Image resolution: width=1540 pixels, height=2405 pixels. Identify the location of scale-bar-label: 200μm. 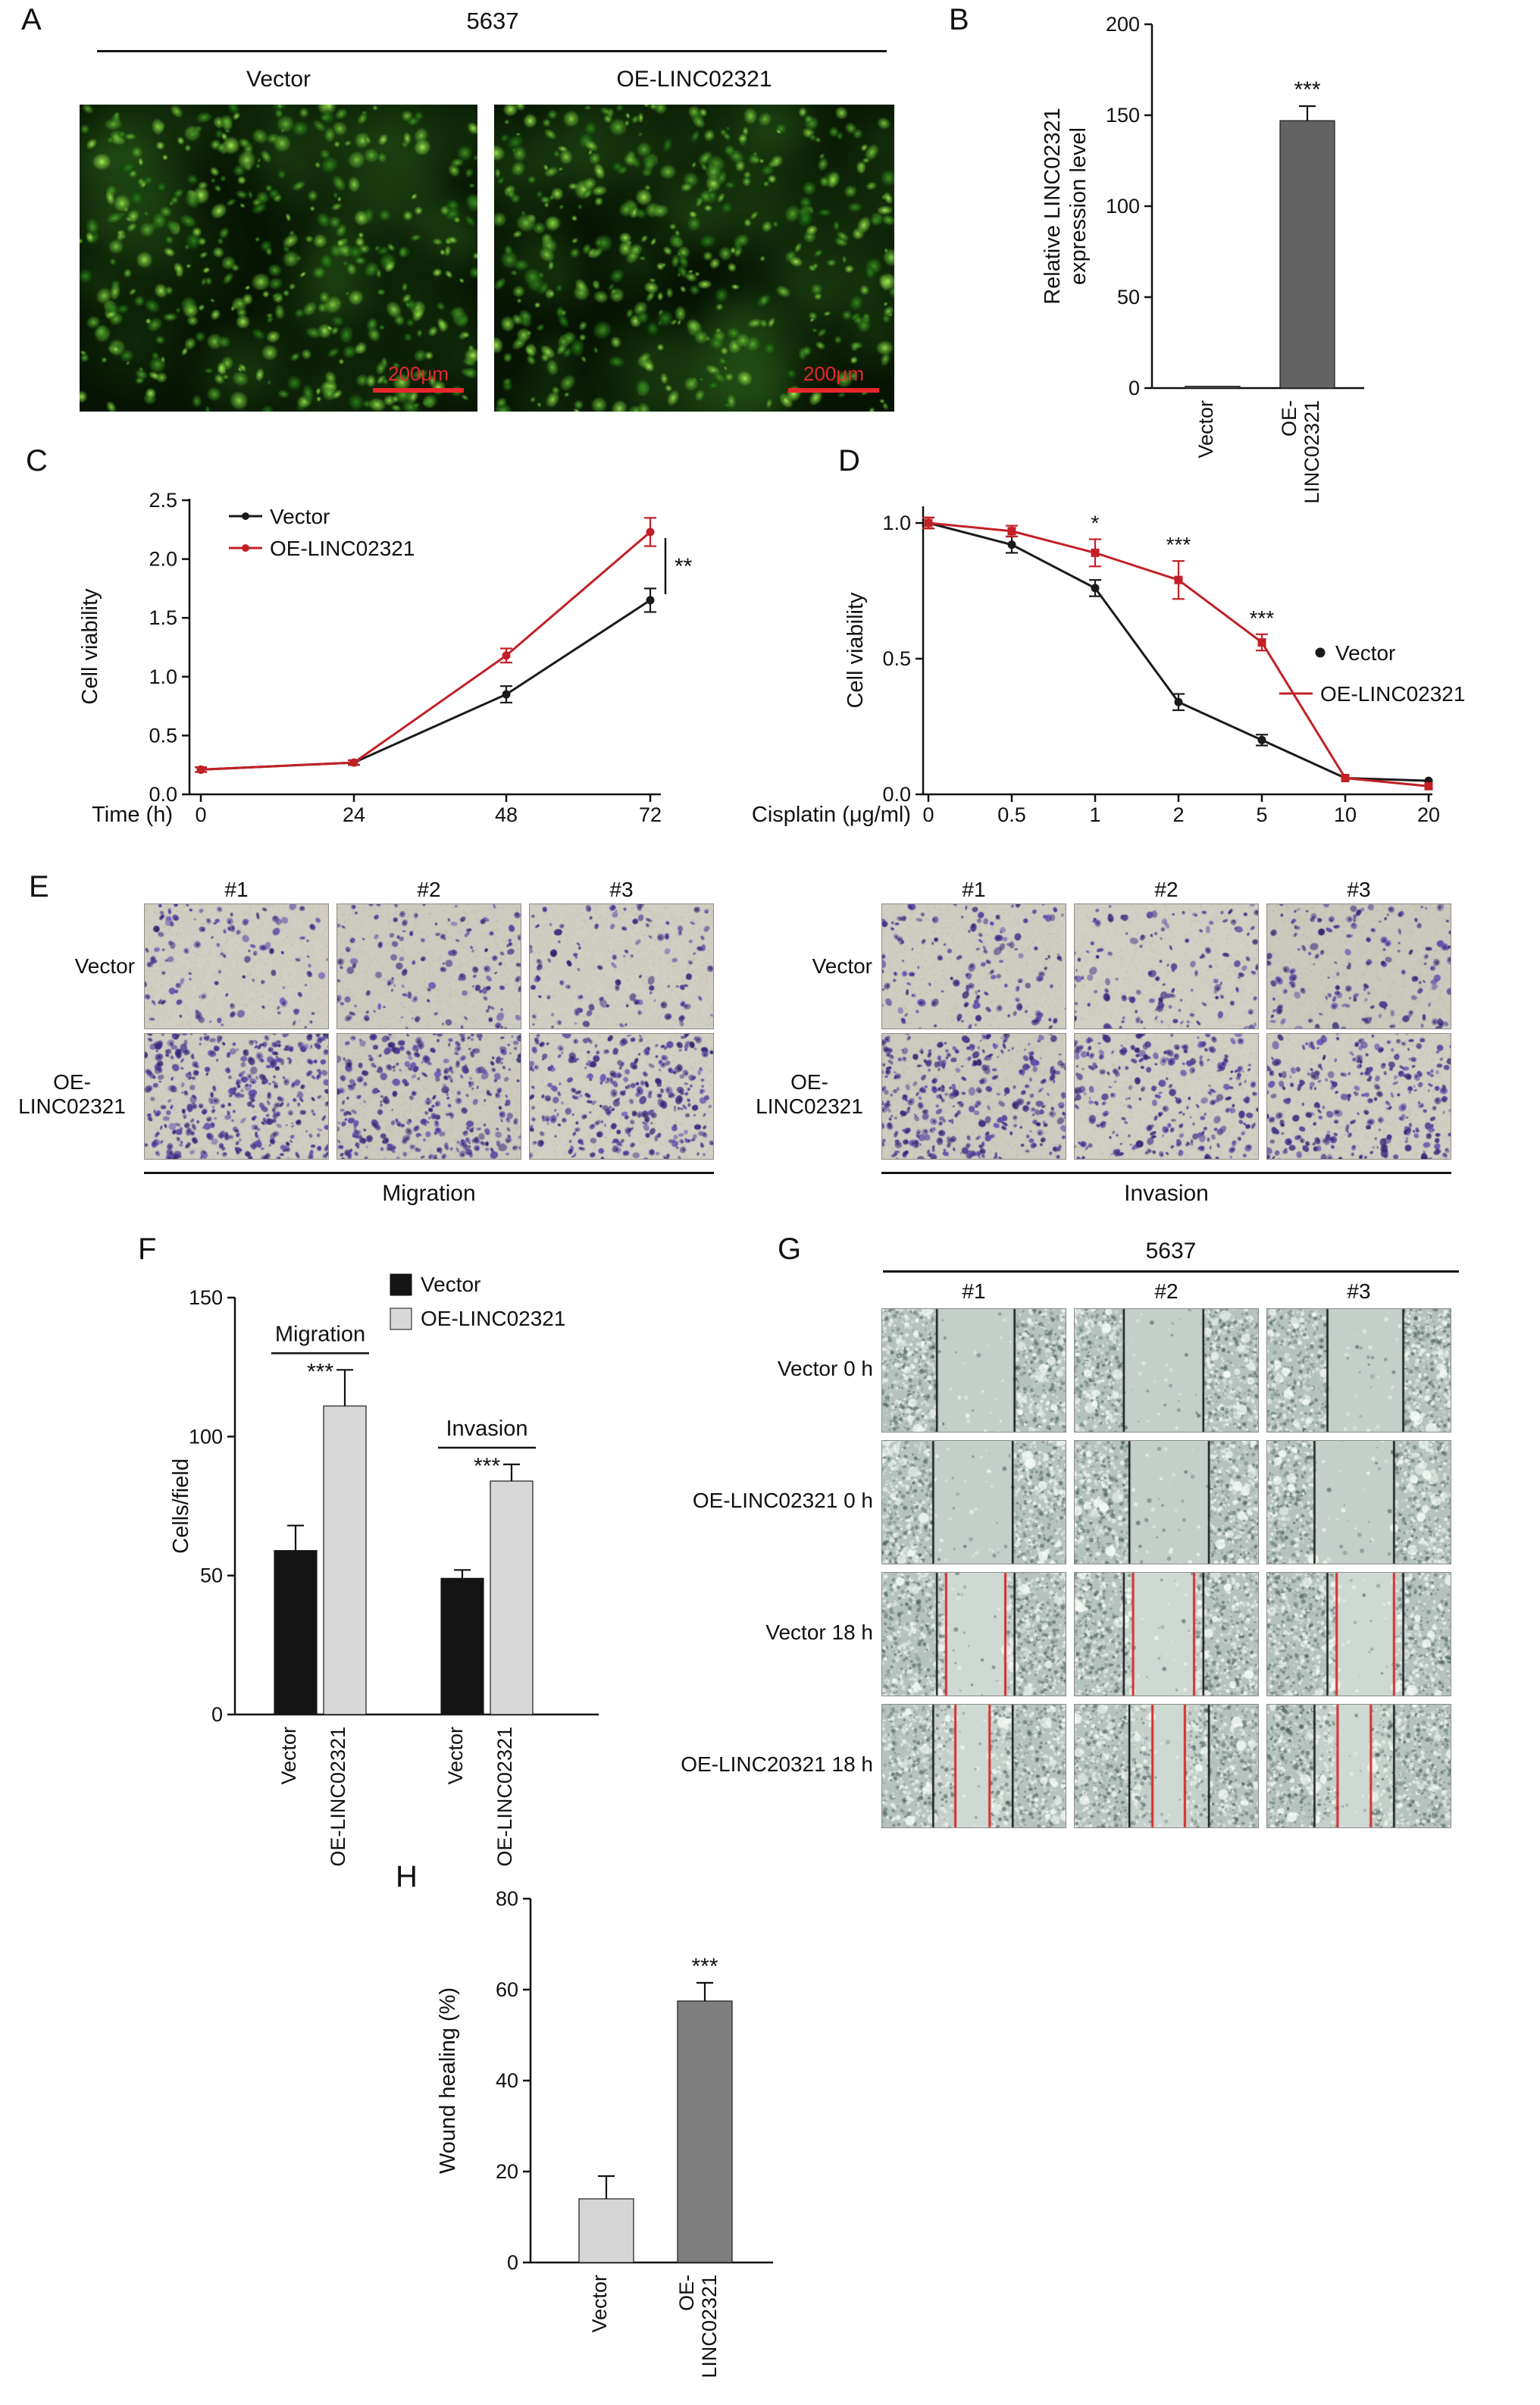
(418, 374).